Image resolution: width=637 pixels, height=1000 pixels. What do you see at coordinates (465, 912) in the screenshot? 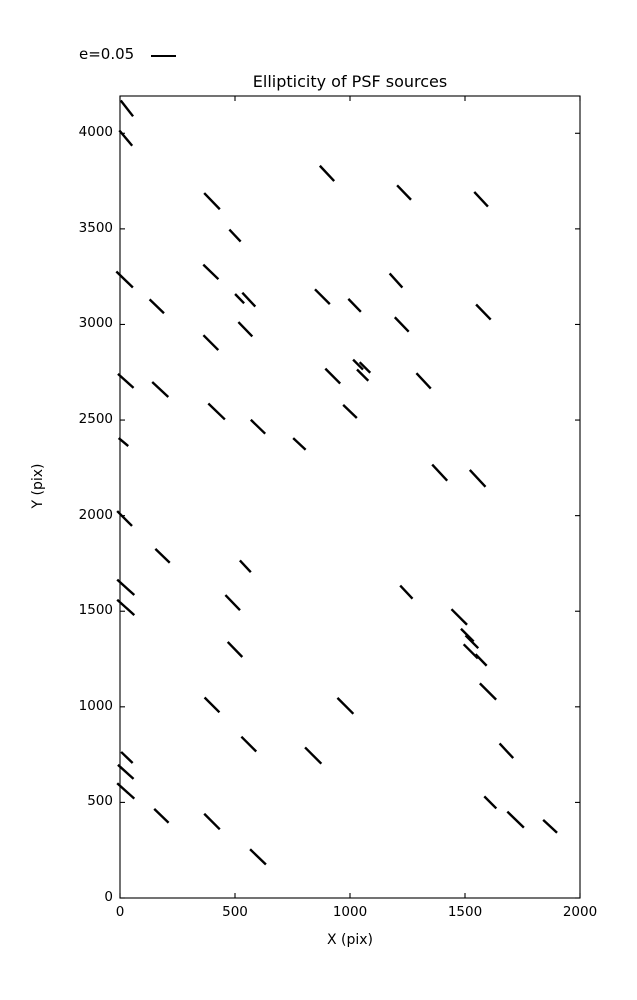
I see `x-tick-label: 1500` at bounding box center [465, 912].